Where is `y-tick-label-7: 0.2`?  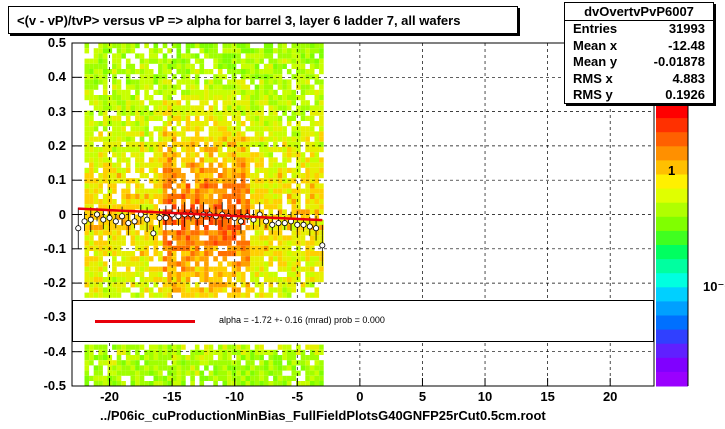
y-tick-label-7: 0.2 is located at coordinates (56, 145).